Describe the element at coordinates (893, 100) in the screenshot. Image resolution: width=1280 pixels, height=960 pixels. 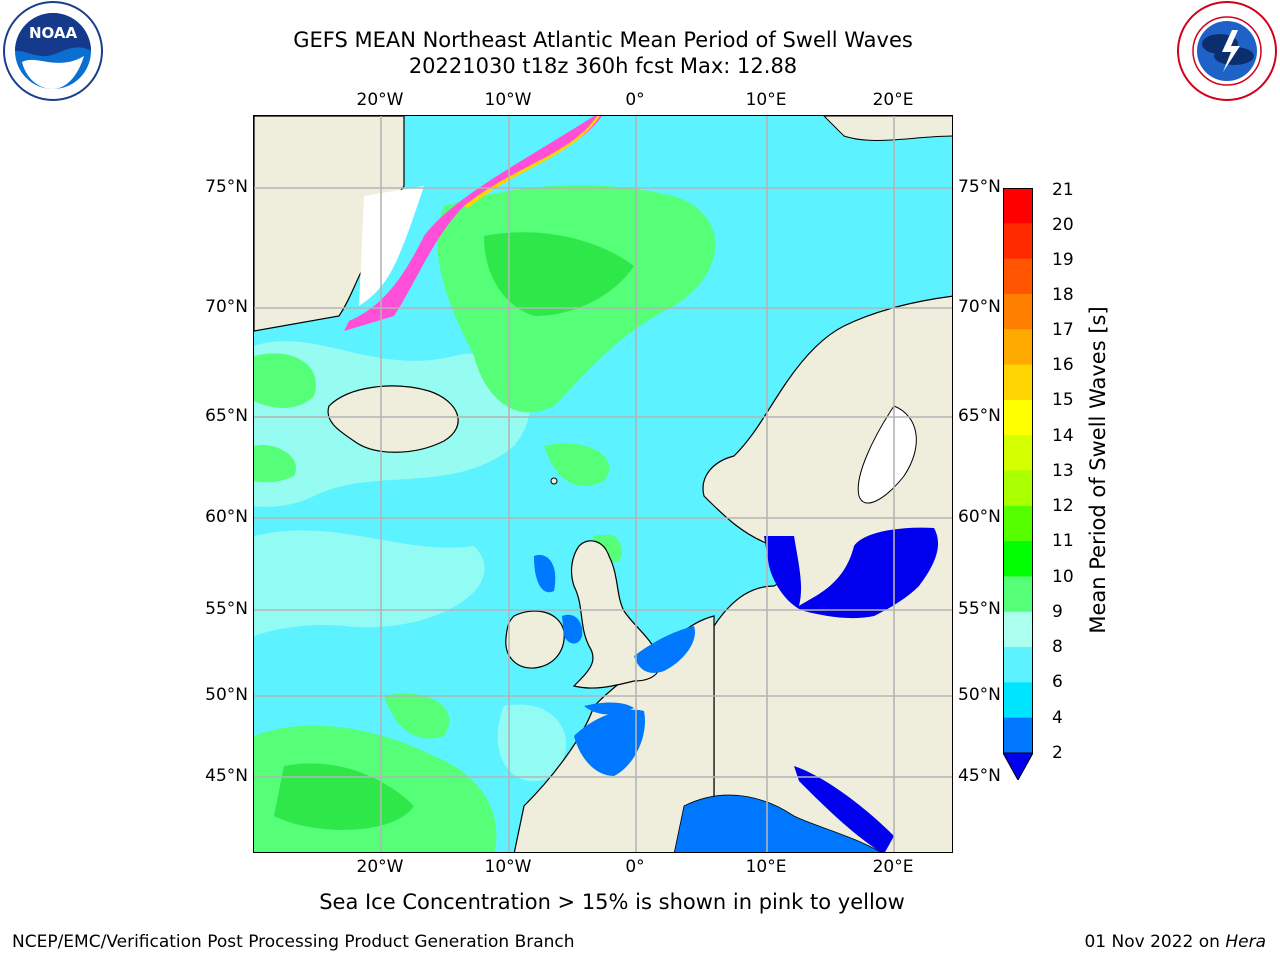
I see `lon-label-top: 20°E` at that location.